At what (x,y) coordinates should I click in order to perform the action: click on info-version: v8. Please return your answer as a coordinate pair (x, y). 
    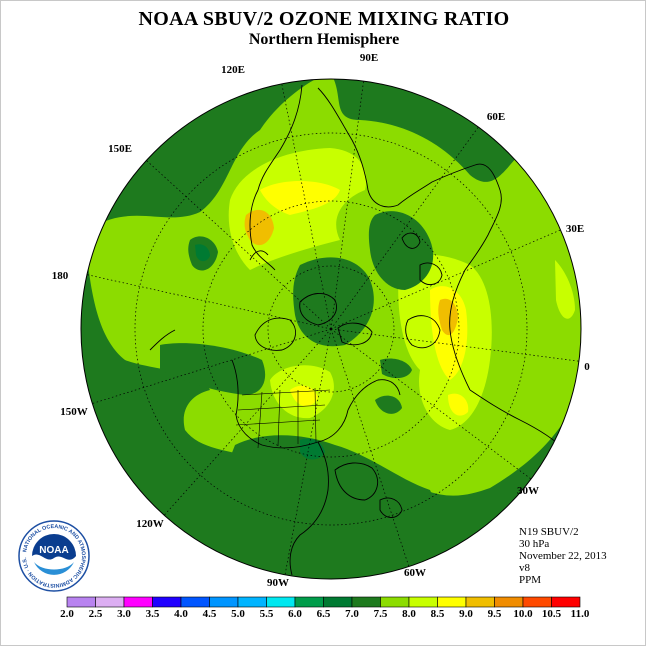
    Looking at the image, I should click on (524, 568).